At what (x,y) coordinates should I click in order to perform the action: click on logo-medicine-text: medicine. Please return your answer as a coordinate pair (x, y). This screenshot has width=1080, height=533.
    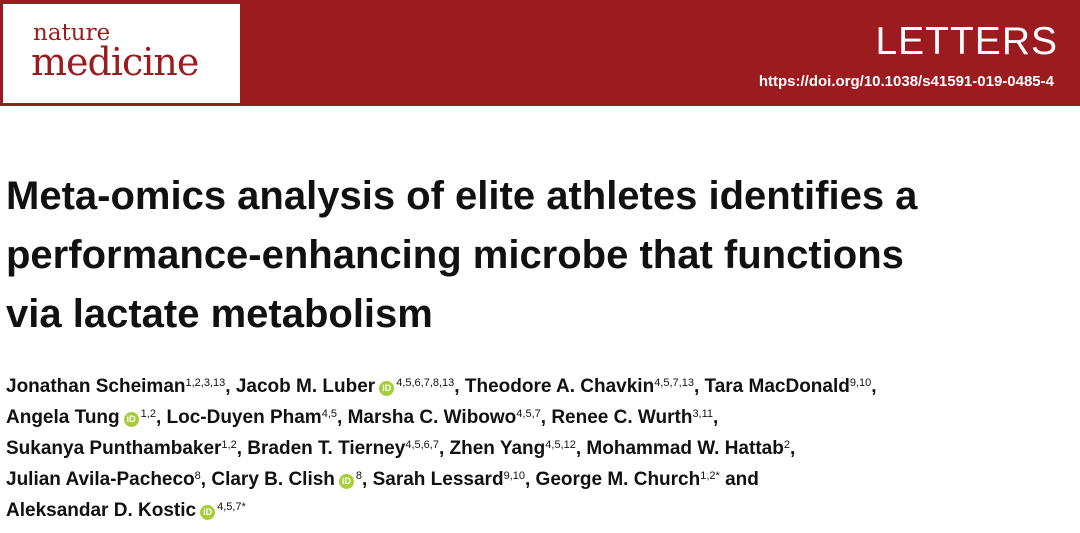
    Looking at the image, I should click on (115, 62).